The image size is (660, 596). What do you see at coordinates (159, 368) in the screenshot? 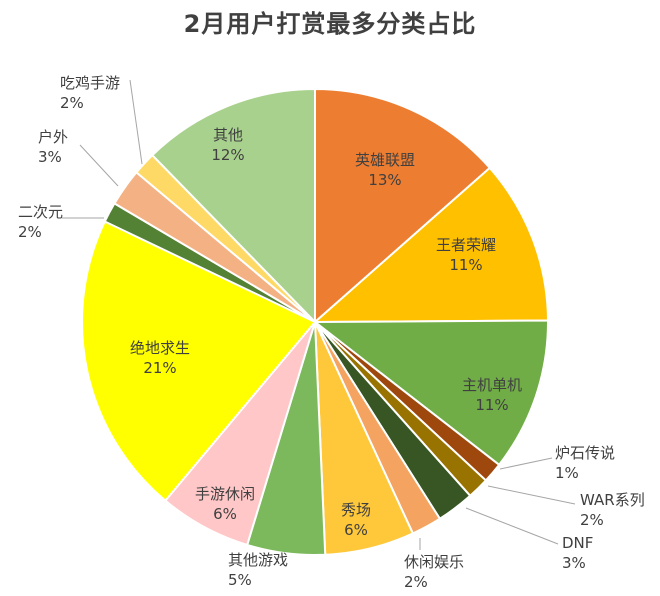
I see `slice-label-pct-10: 21%` at bounding box center [159, 368].